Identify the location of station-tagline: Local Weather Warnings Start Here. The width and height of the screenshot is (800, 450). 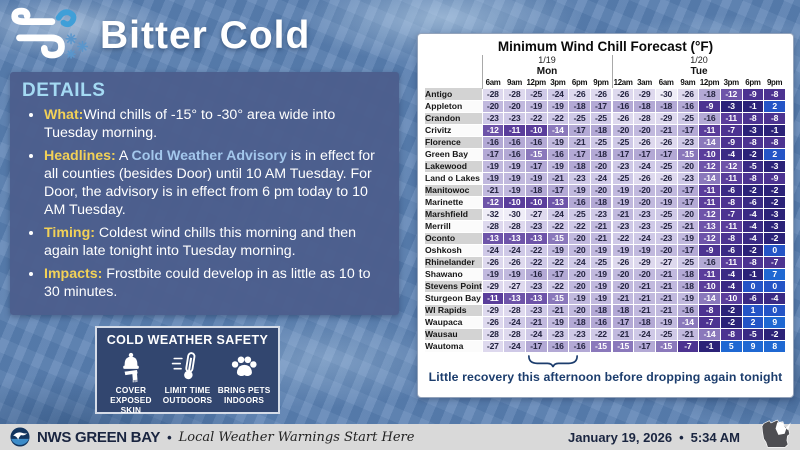
(296, 437).